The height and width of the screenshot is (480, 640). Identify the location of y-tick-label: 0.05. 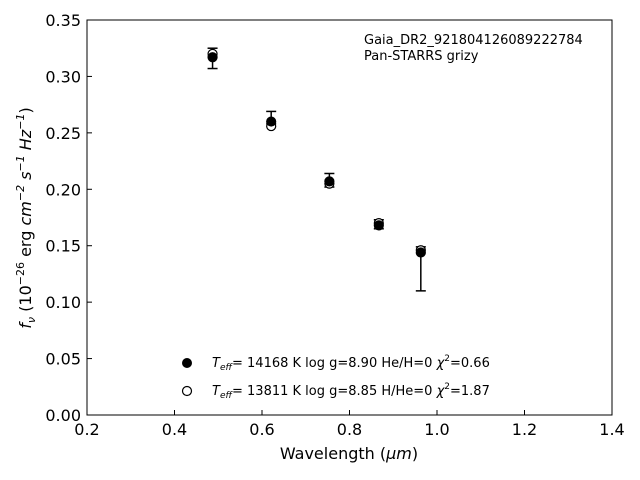
(63, 359).